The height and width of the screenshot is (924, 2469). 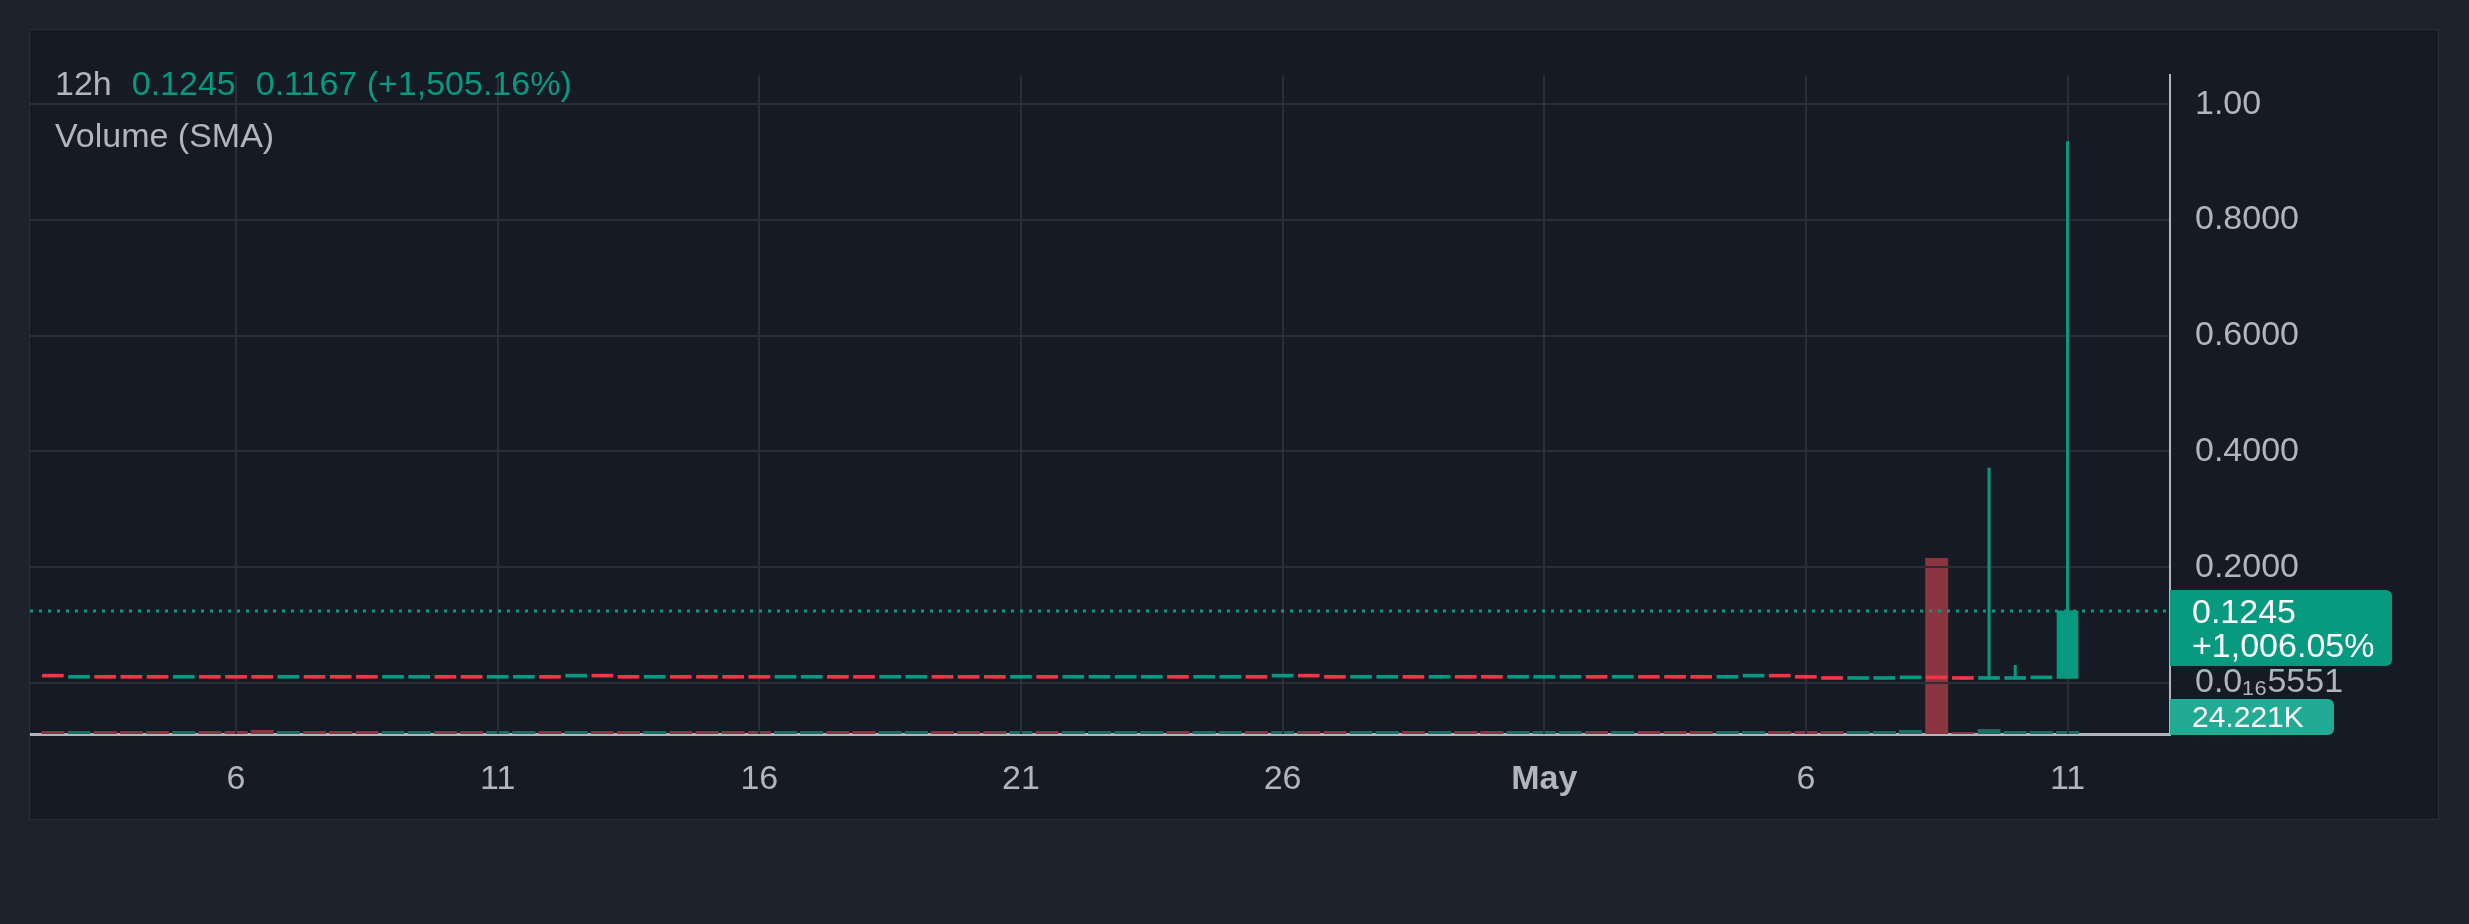 What do you see at coordinates (413, 83) in the screenshot?
I see `annotation: 0.1167 (+1,505.16%)` at bounding box center [413, 83].